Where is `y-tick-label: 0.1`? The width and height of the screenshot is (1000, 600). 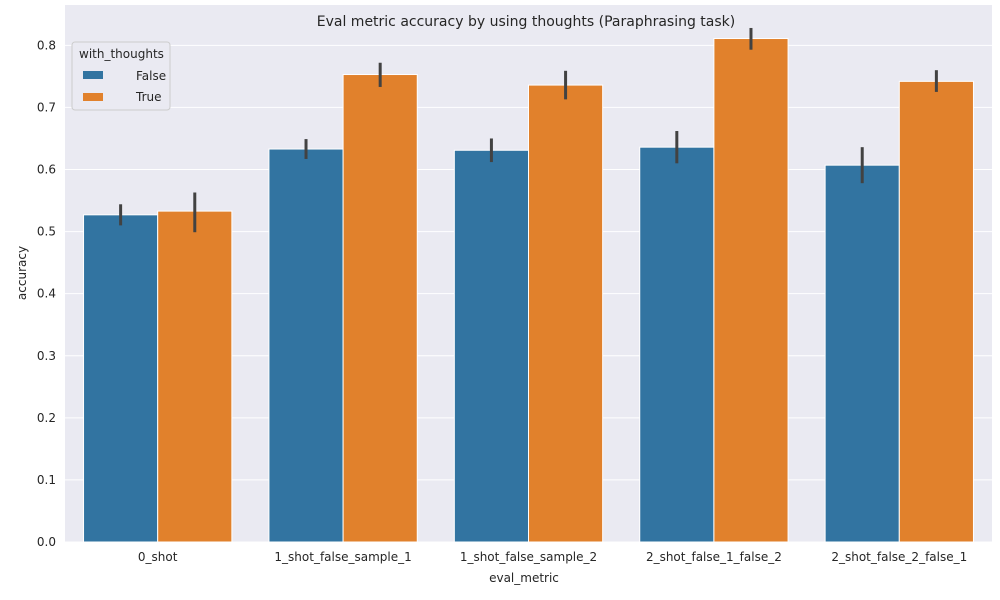 y-tick-label: 0.1 is located at coordinates (46, 480).